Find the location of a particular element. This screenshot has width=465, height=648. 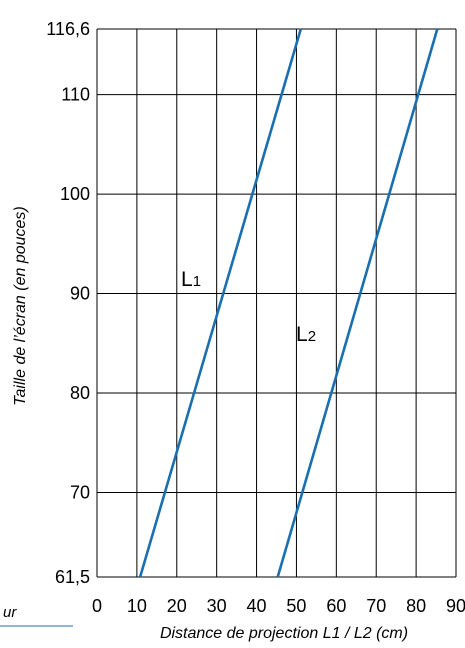

series-label-l1-sub: 1 is located at coordinates (197, 281).